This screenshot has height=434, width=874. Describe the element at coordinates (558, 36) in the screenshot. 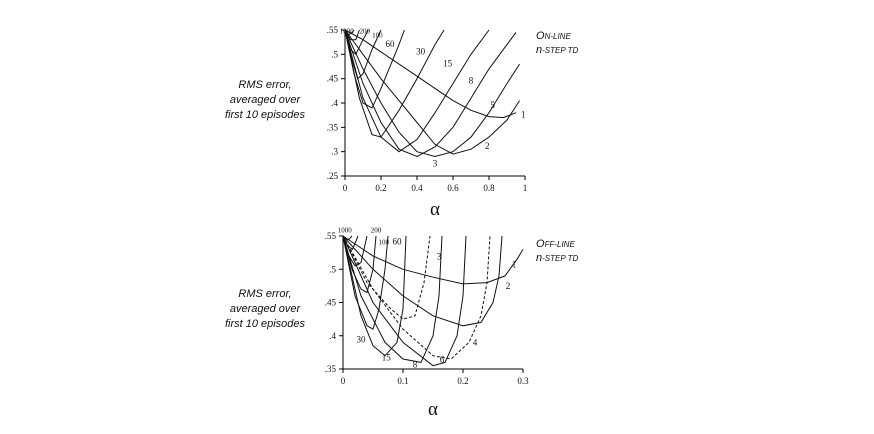

I see `chart-title-part: N-LINE` at that location.